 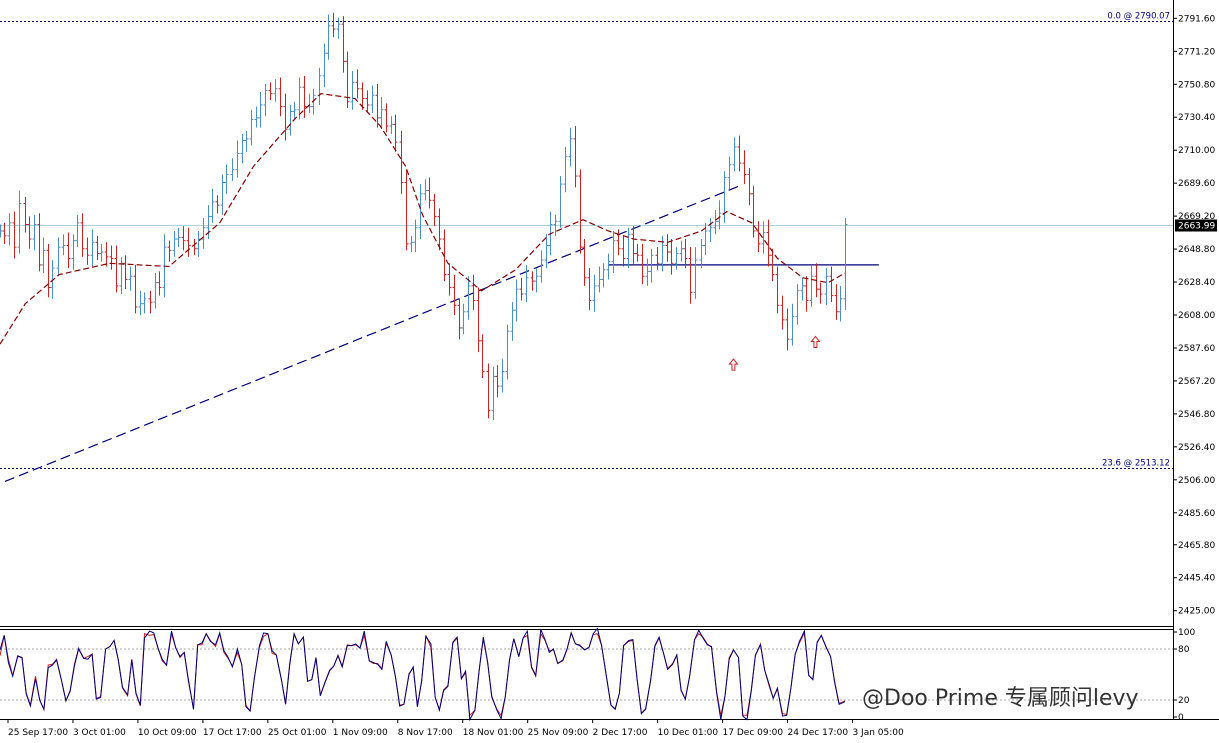 What do you see at coordinates (1136, 464) in the screenshot?
I see `fib-level-23-label: 23.6 @ 2513.12` at bounding box center [1136, 464].